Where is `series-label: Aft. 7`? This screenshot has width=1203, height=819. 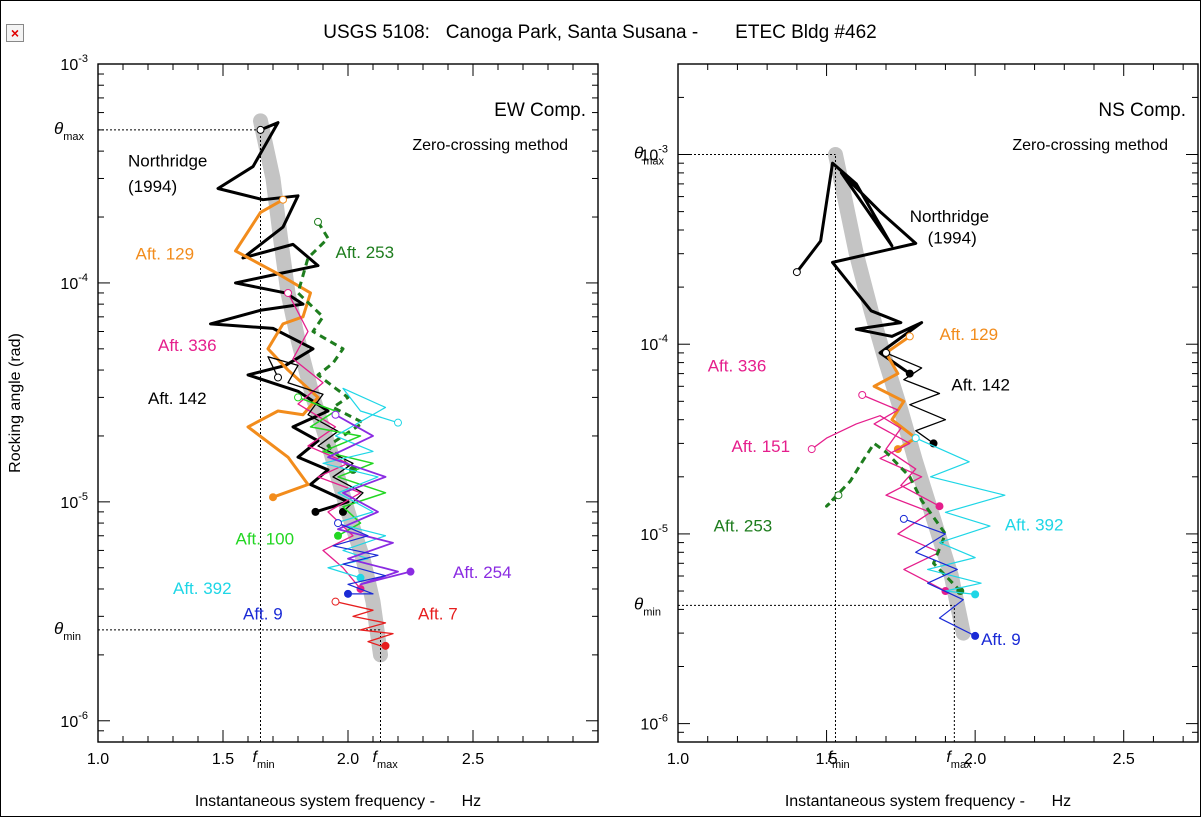 series-label: Aft. 7 is located at coordinates (438, 614).